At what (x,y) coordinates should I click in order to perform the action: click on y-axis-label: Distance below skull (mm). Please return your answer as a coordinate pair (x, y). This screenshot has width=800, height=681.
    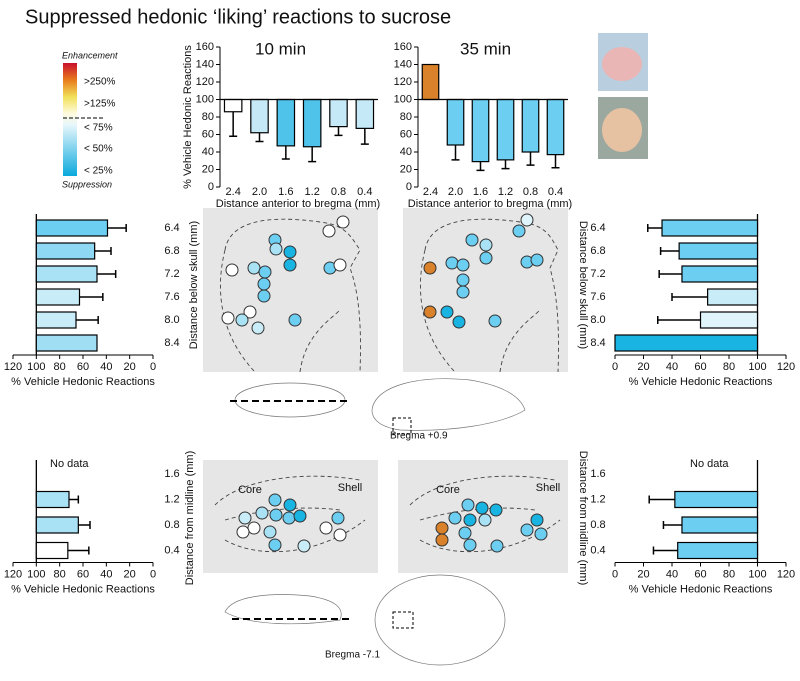
    Looking at the image, I should click on (583, 285).